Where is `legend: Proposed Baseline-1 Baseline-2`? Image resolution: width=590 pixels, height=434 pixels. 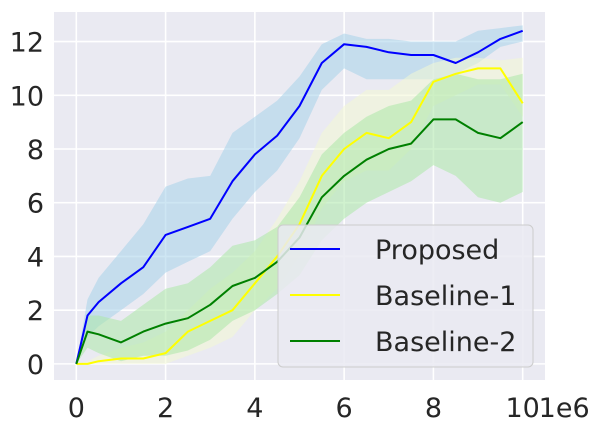 legend: Proposed Baseline-1 Baseline-2 is located at coordinates (405, 296).